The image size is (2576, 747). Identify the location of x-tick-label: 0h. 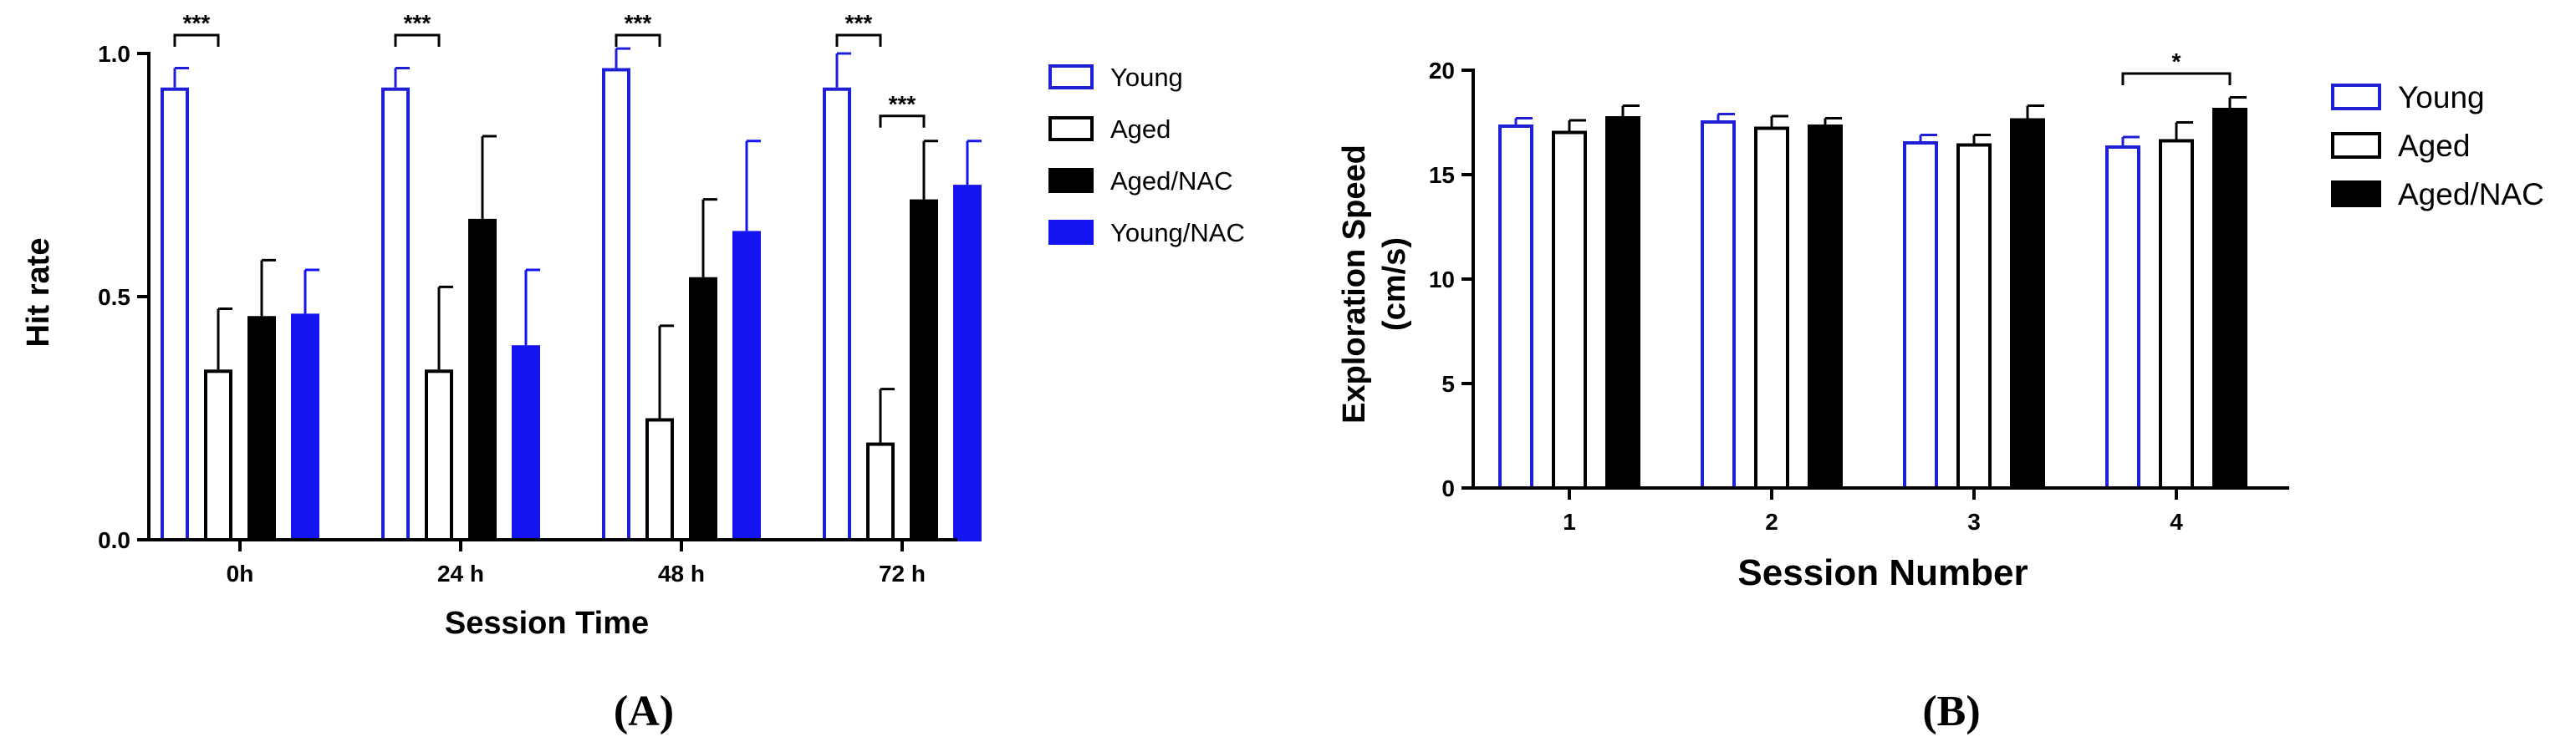
(241, 574).